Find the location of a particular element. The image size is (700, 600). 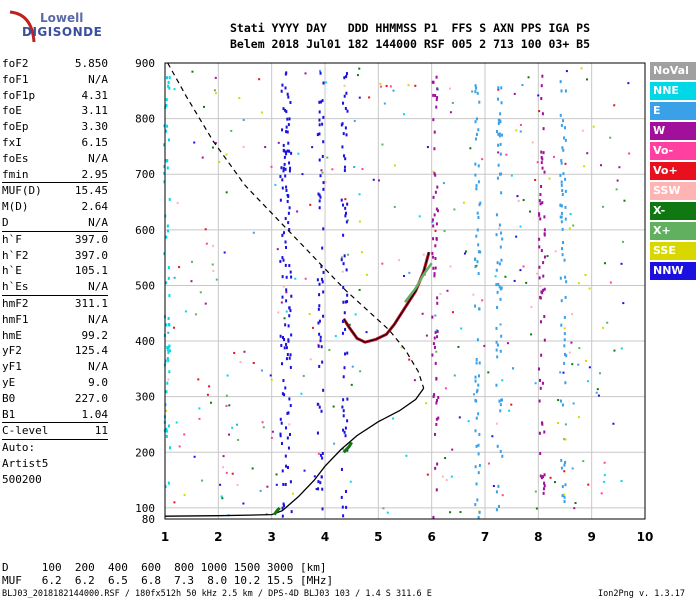

legend-item: X+ is located at coordinates (673, 231).